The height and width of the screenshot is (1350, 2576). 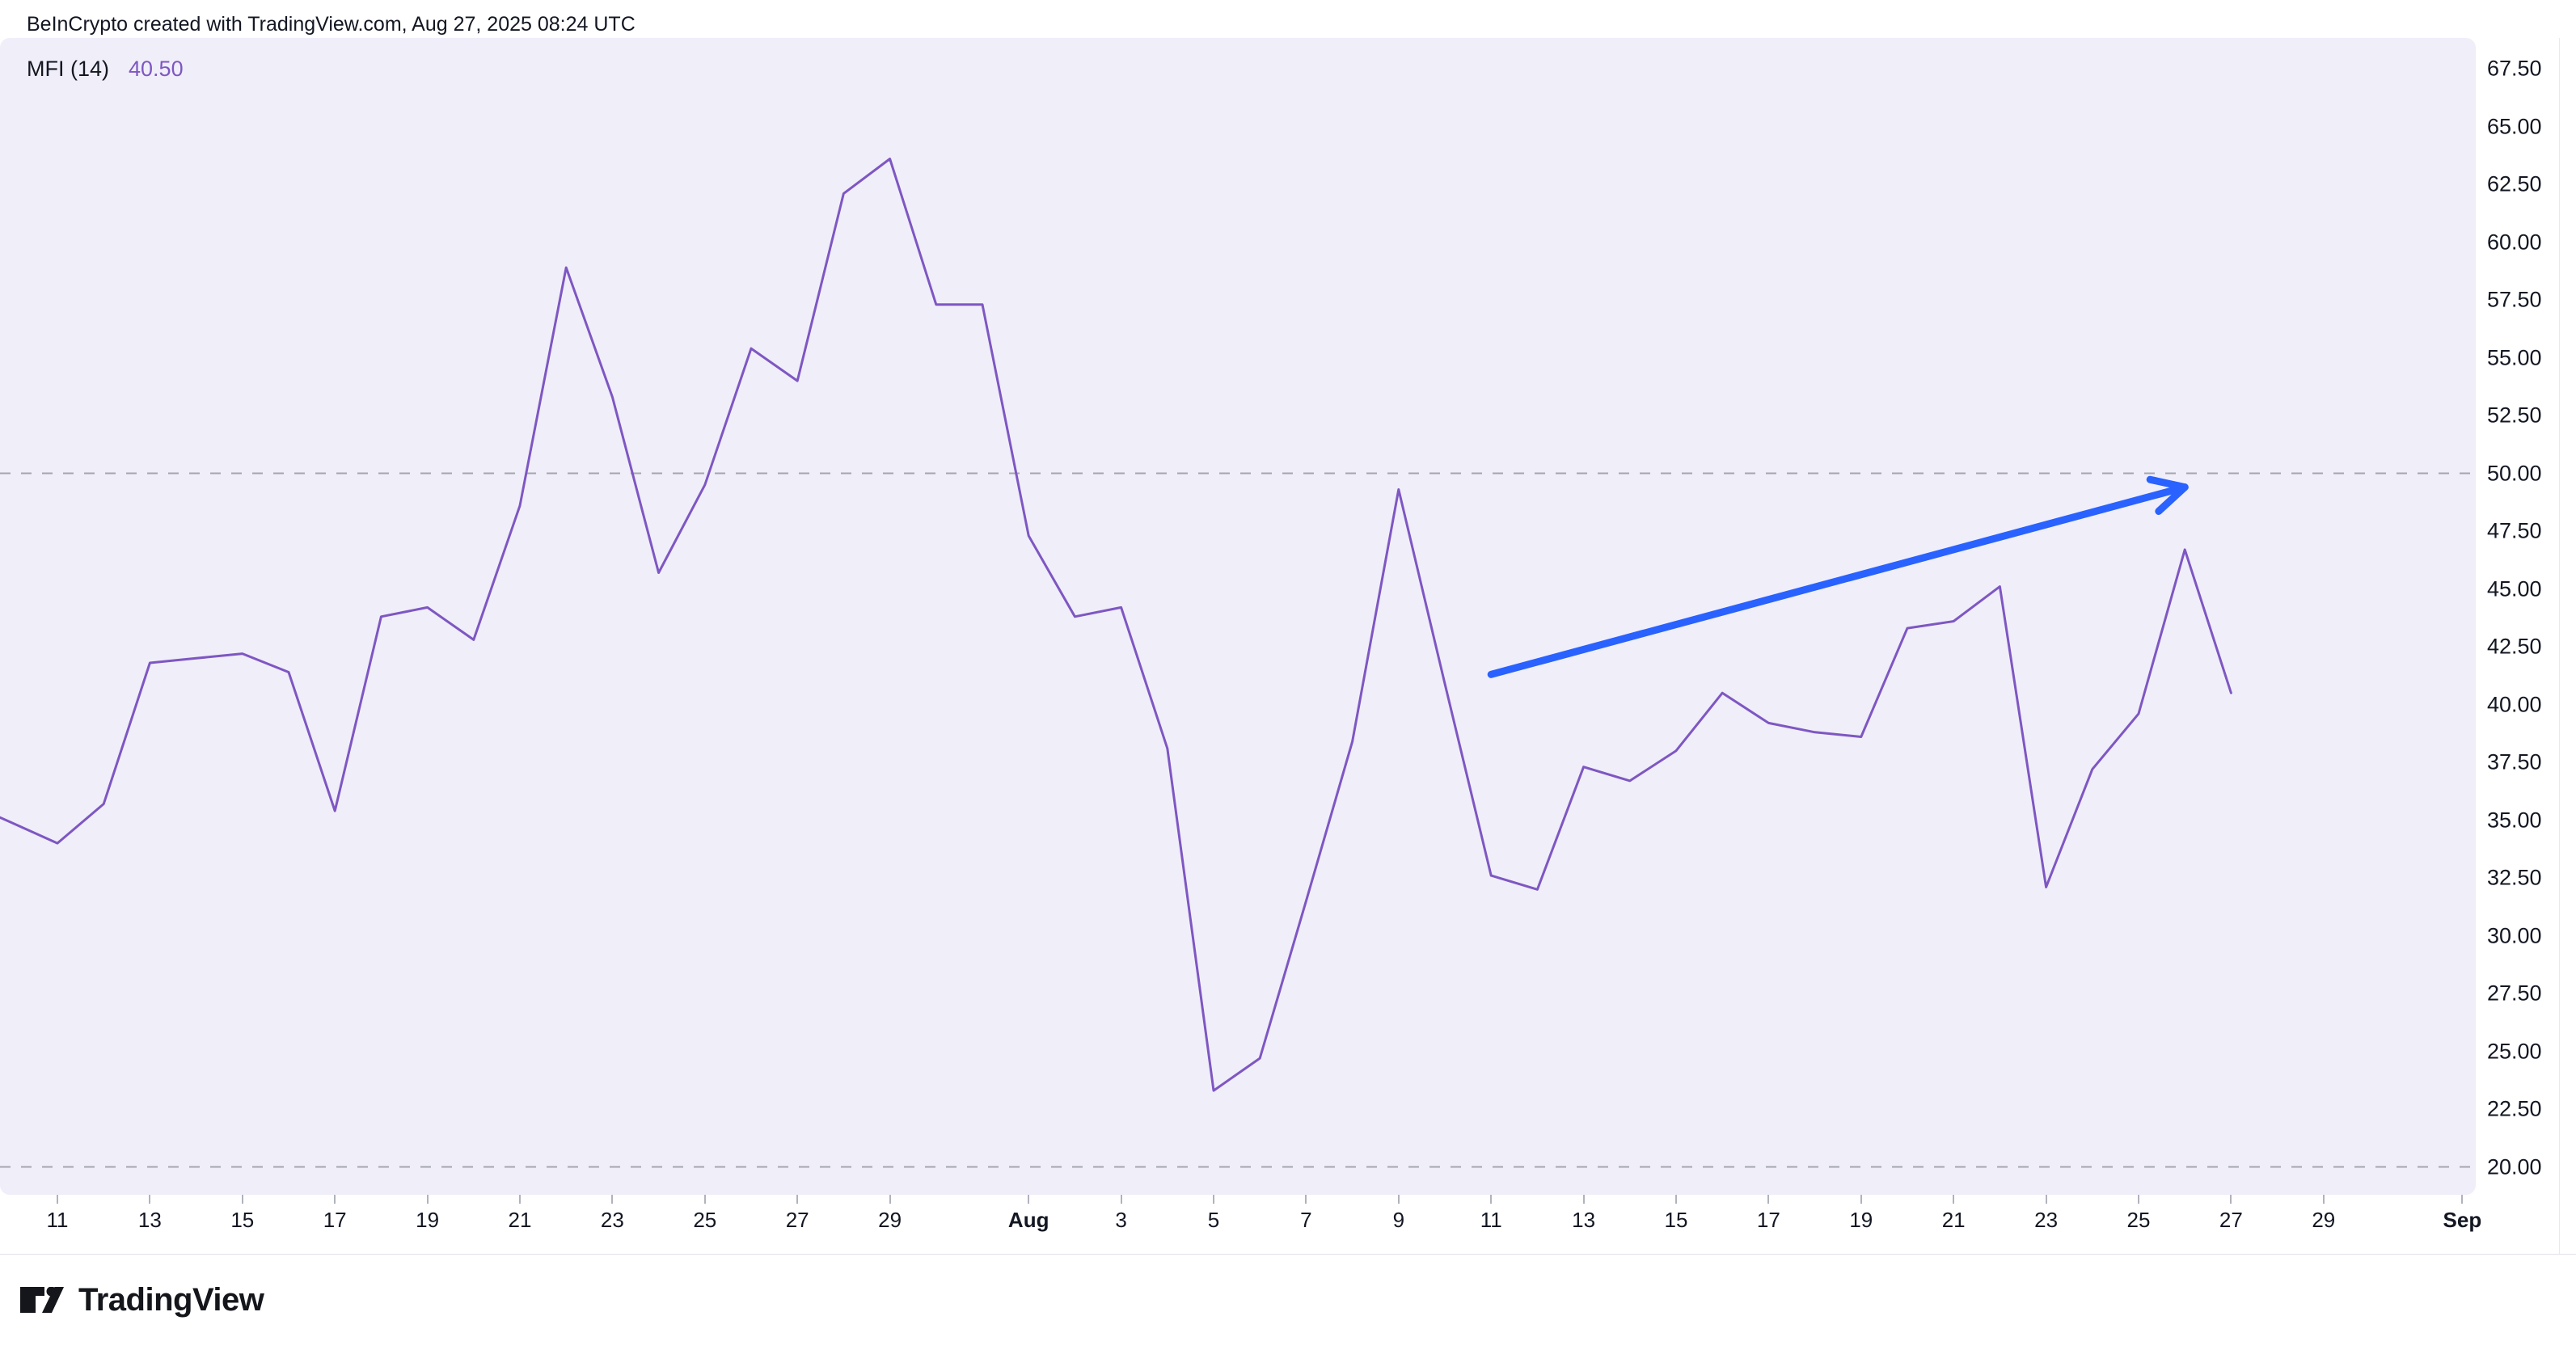 What do you see at coordinates (2514, 357) in the screenshot?
I see `price-axis-label: 55.00` at bounding box center [2514, 357].